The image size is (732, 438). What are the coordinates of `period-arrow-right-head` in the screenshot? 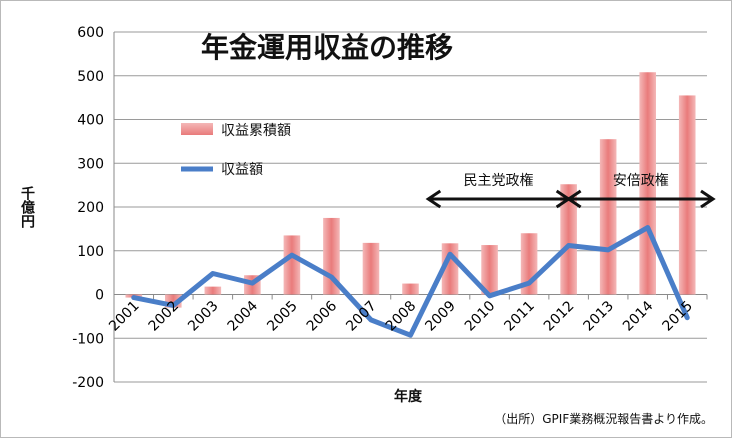 It's located at (708, 199).